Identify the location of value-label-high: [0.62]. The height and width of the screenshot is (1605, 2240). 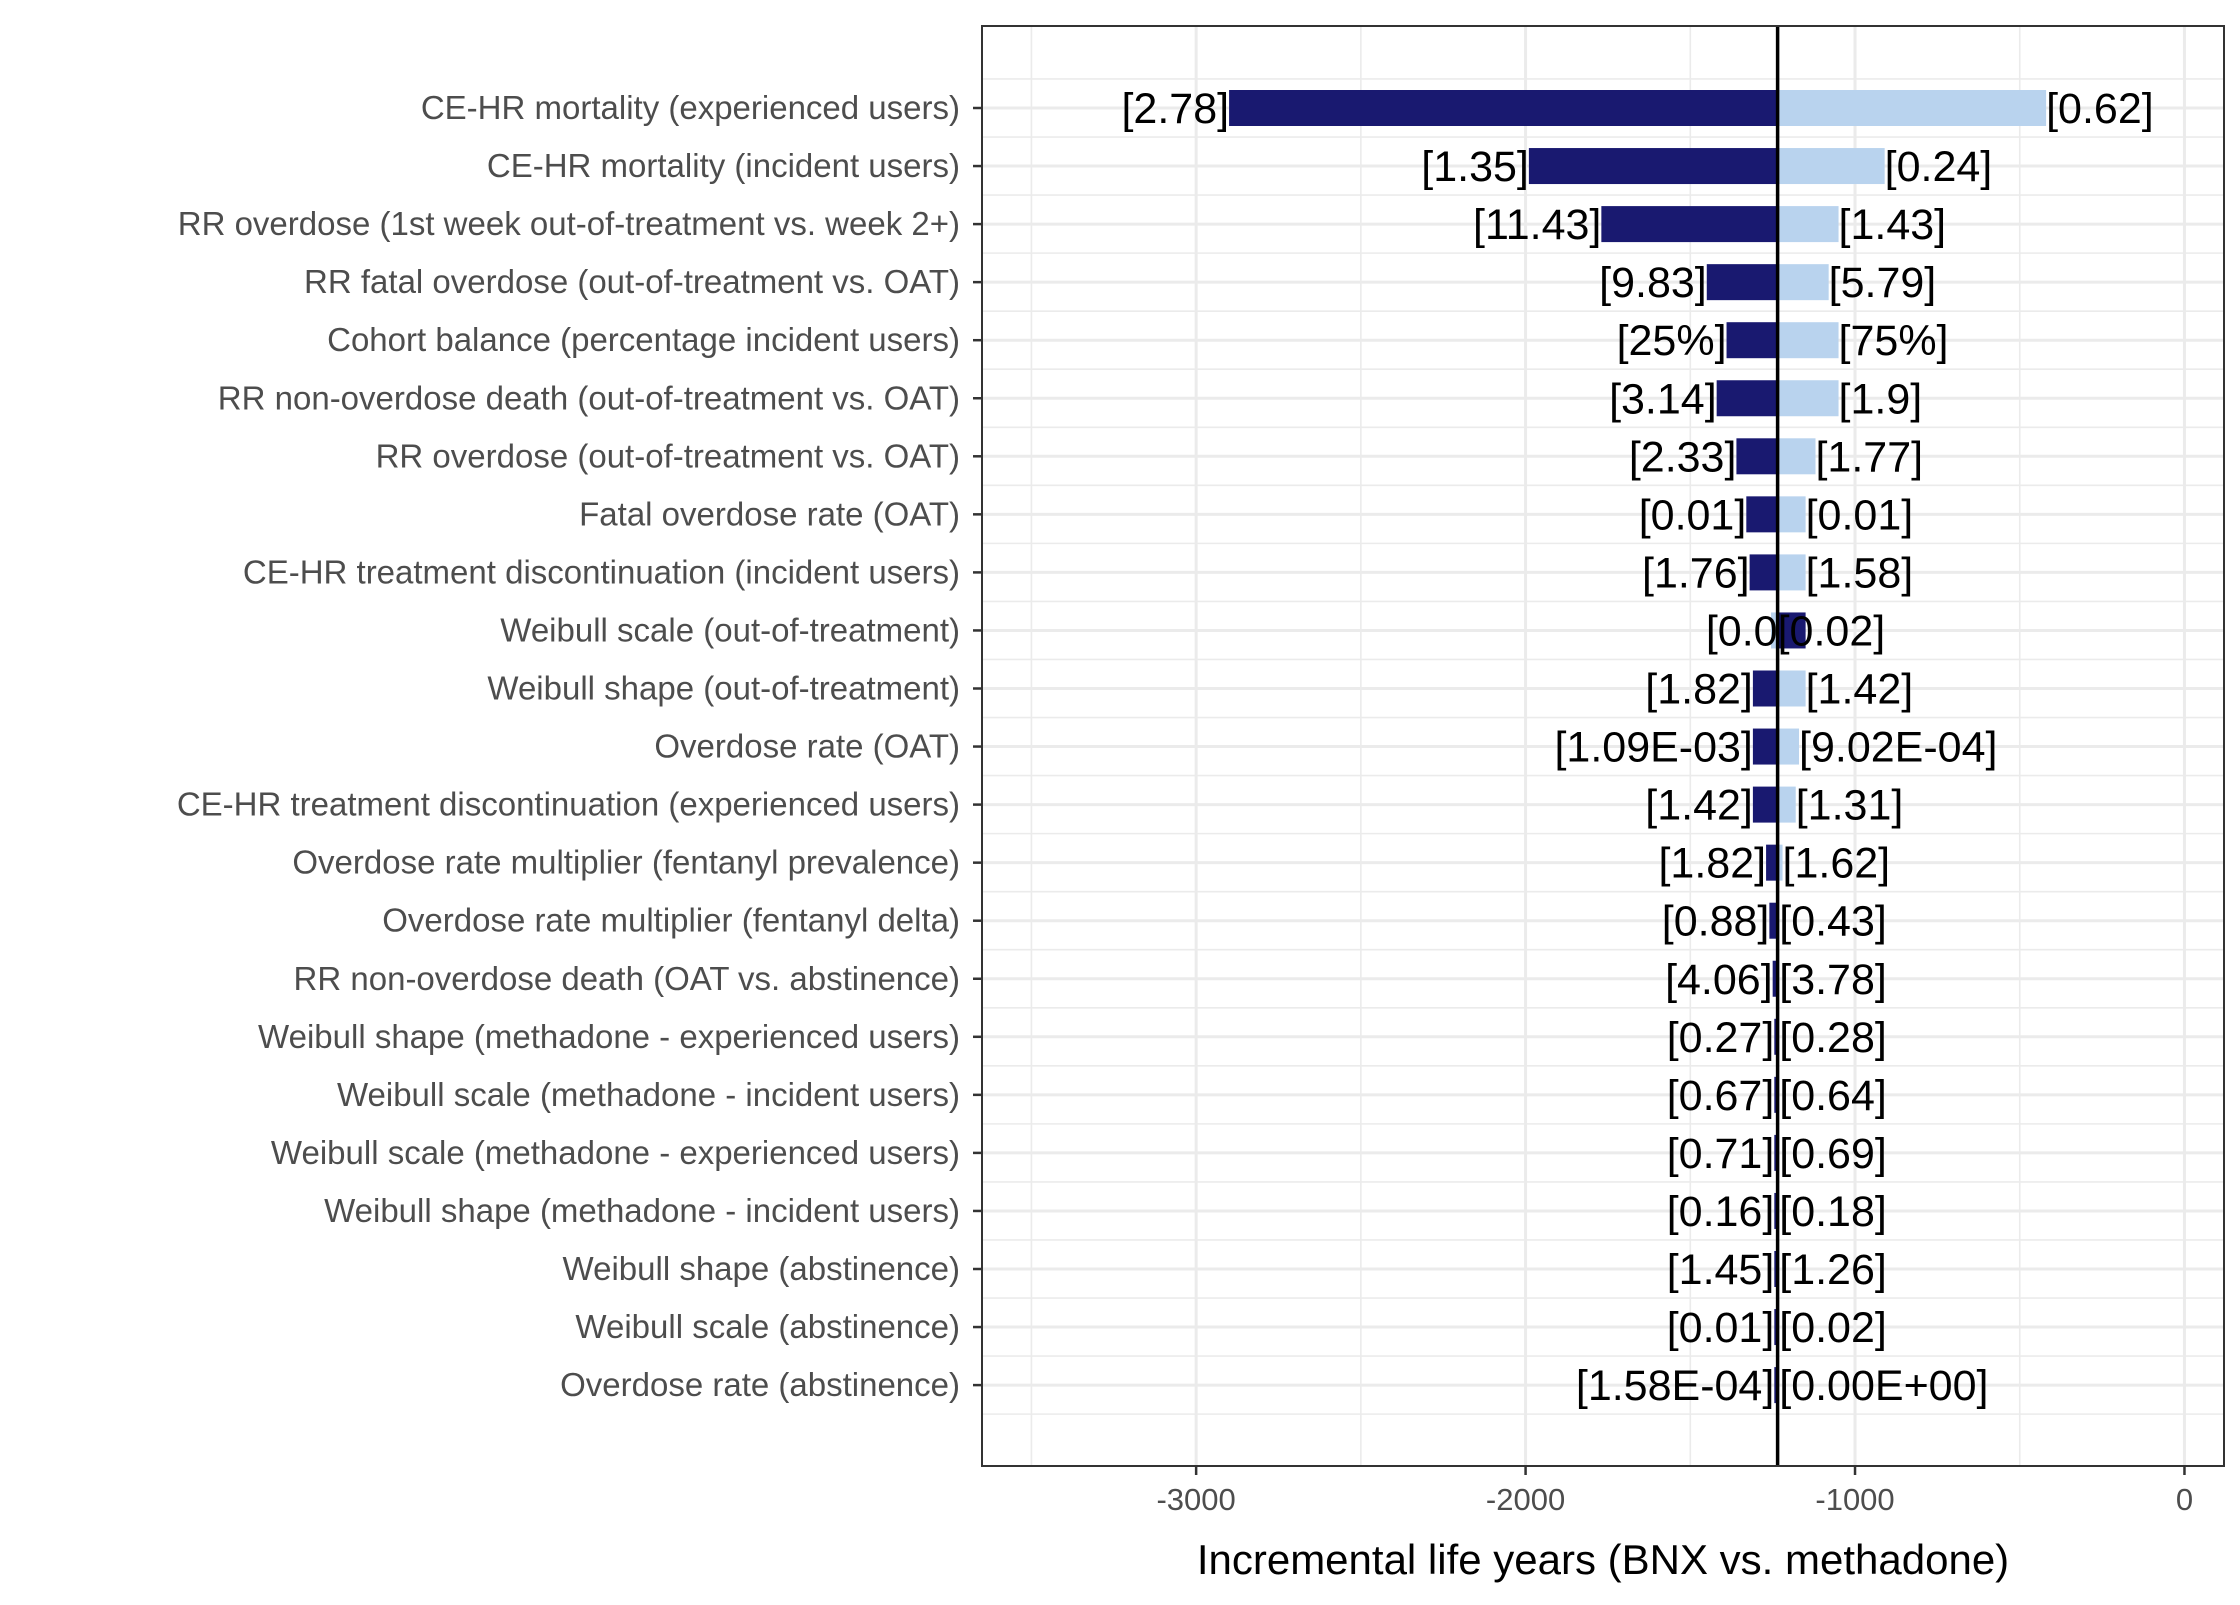
(2100, 109).